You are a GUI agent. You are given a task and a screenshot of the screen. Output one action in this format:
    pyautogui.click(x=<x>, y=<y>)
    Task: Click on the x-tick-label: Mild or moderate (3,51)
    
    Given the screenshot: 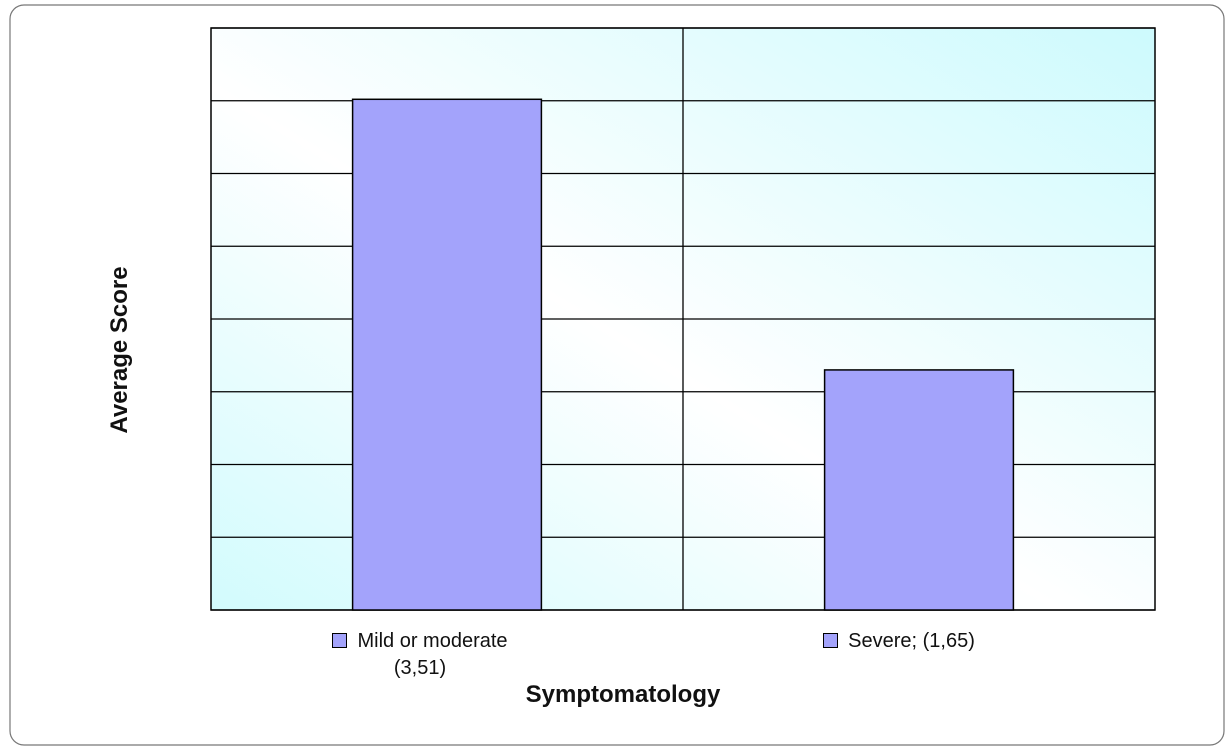 What is the action you would take?
    pyautogui.click(x=420, y=655)
    